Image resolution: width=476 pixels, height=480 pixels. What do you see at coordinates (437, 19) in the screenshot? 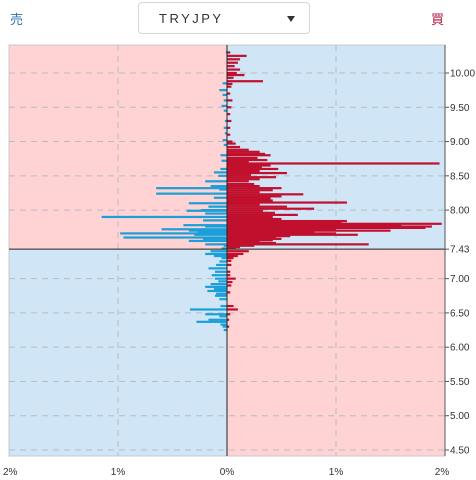
I see `buy-side-label: 買` at bounding box center [437, 19].